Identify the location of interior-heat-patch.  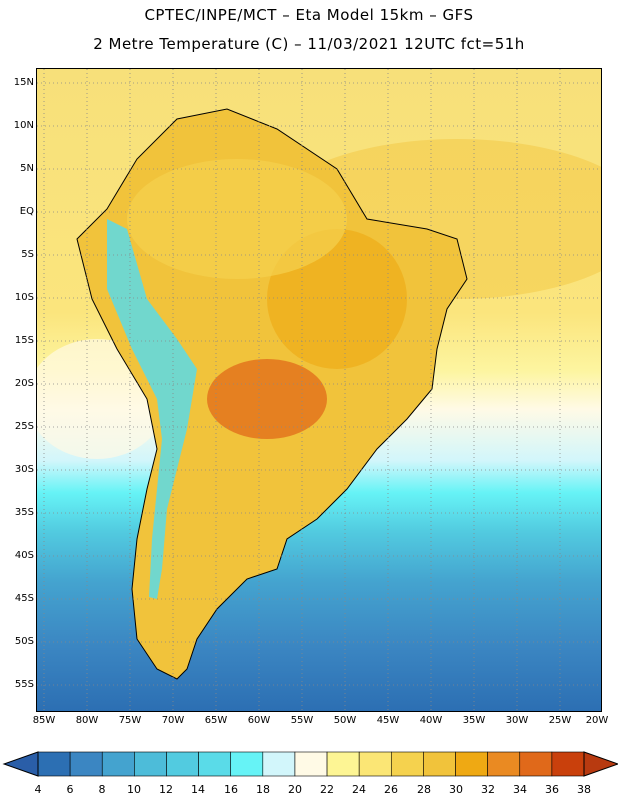
(267, 399).